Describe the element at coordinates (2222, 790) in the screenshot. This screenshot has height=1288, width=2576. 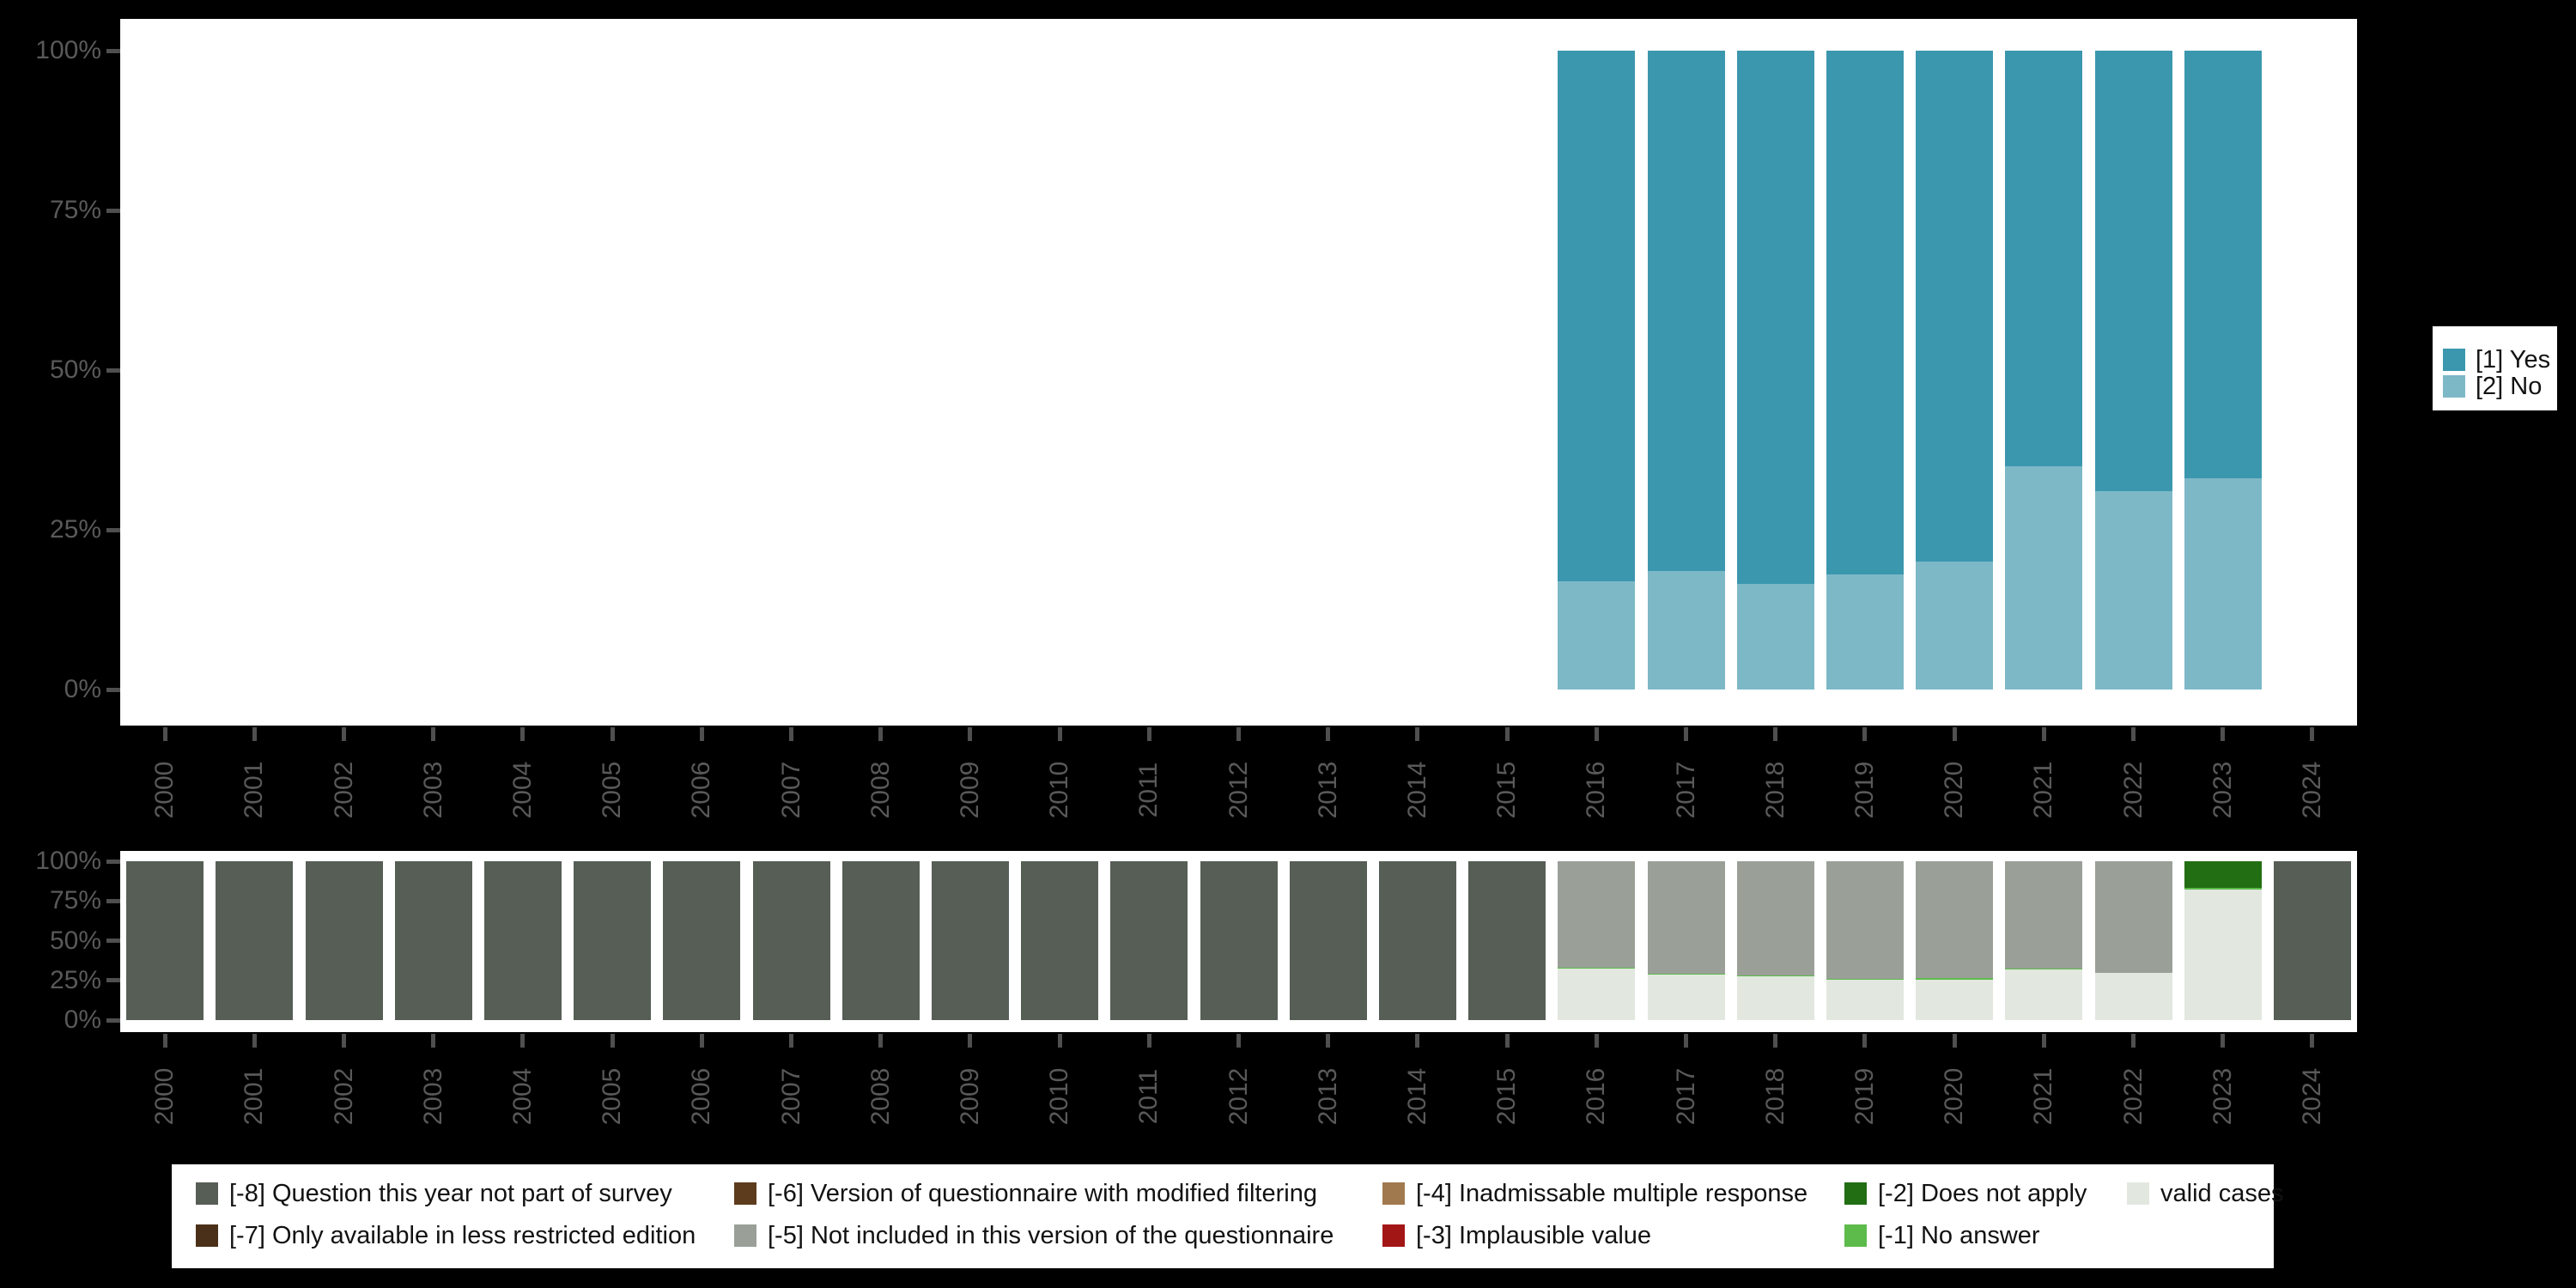
I see `x-axis-year-label: 2023` at that location.